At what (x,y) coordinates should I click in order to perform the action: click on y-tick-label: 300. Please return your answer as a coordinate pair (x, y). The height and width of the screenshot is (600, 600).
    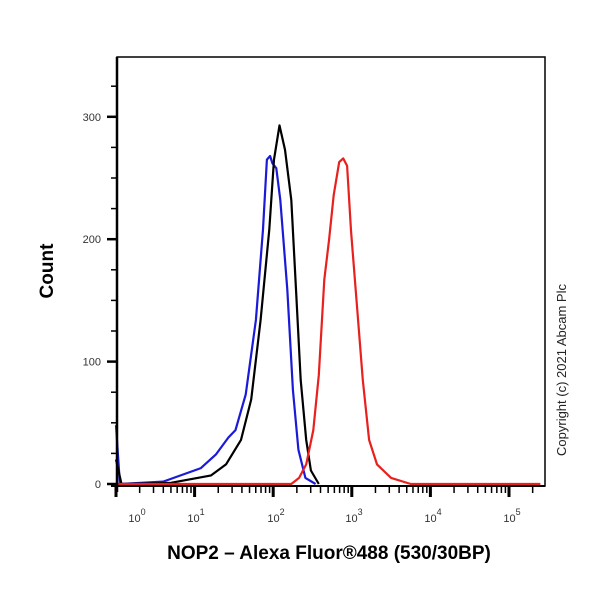
    Looking at the image, I should click on (92, 118).